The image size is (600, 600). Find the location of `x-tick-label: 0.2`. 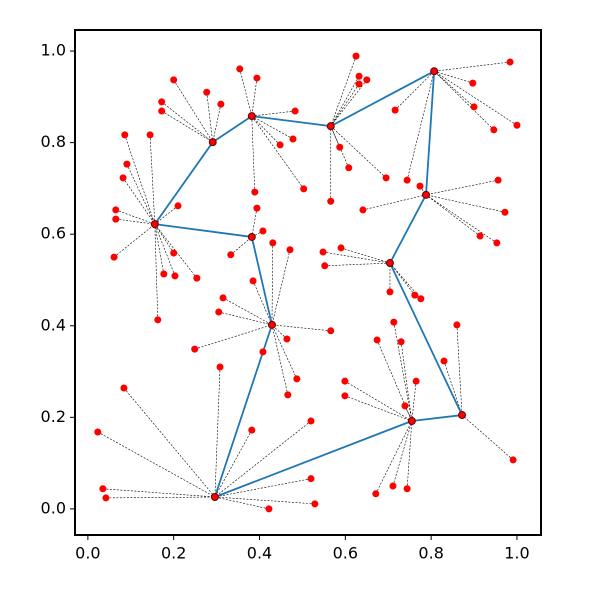

x-tick-label: 0.2 is located at coordinates (173, 553).